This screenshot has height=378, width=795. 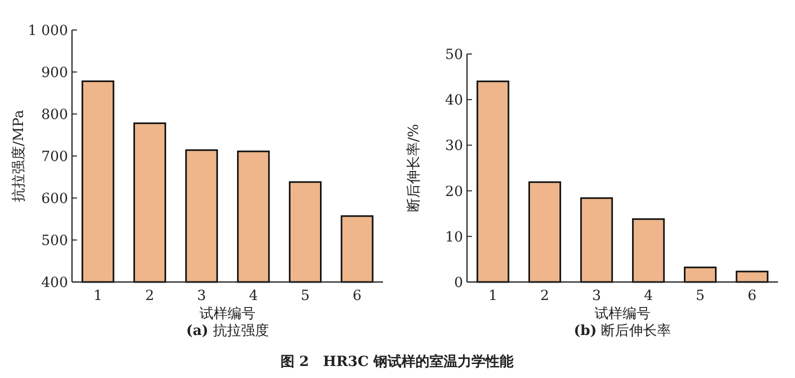 I want to click on y-tick-label: 30, so click(x=454, y=146).